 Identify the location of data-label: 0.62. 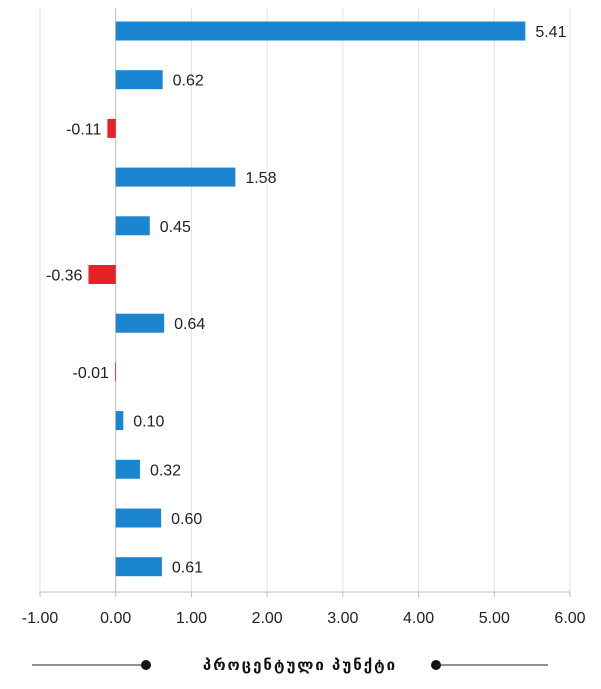
(188, 81).